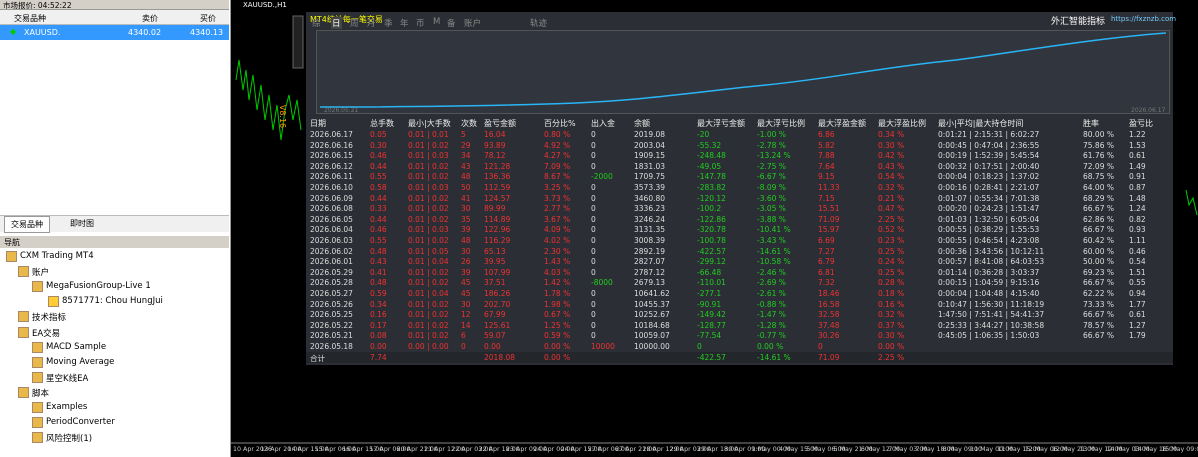 The width and height of the screenshot is (1198, 457). I want to click on table-cell: 0.28 %, so click(891, 283).